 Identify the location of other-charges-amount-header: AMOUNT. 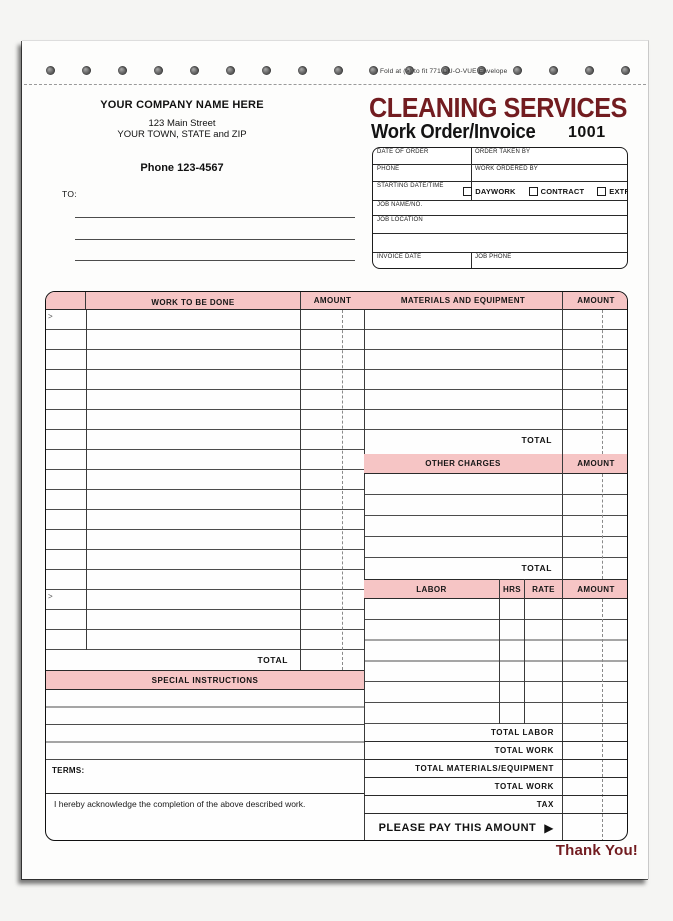
(596, 463).